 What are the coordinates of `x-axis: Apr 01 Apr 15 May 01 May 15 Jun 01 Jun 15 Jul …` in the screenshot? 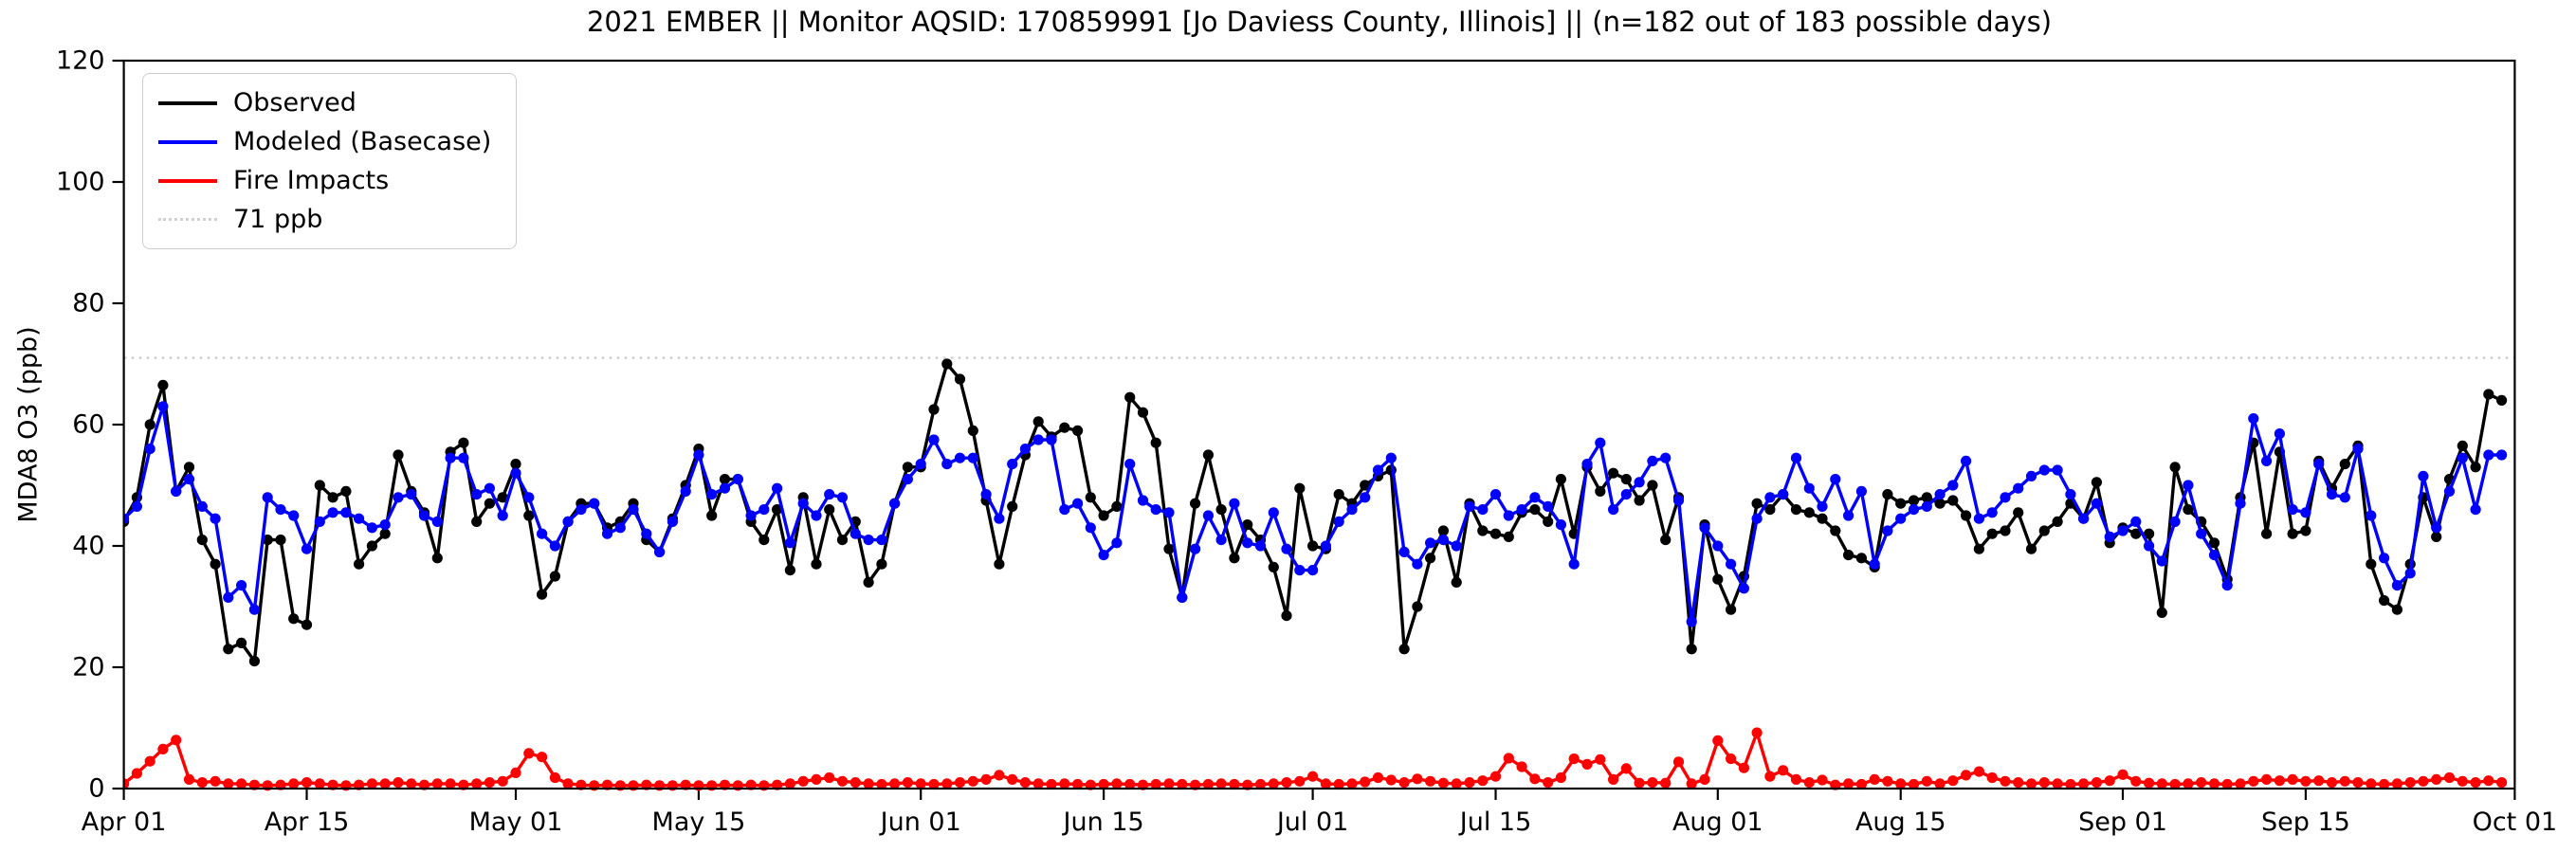 It's located at (1319, 813).